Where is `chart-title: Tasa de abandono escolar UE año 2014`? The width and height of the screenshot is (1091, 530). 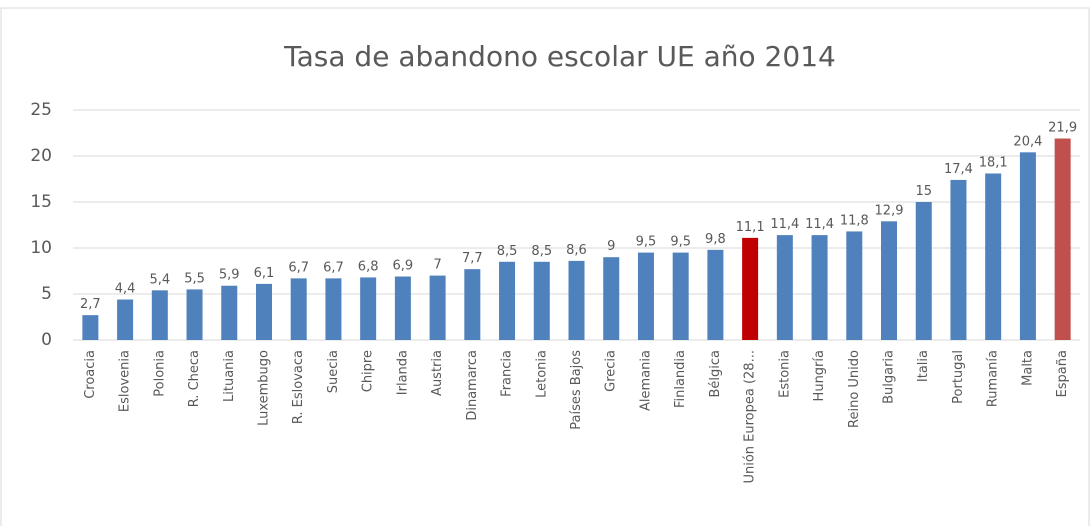
chart-title: Tasa de abandono escolar UE año 2014 is located at coordinates (559, 56).